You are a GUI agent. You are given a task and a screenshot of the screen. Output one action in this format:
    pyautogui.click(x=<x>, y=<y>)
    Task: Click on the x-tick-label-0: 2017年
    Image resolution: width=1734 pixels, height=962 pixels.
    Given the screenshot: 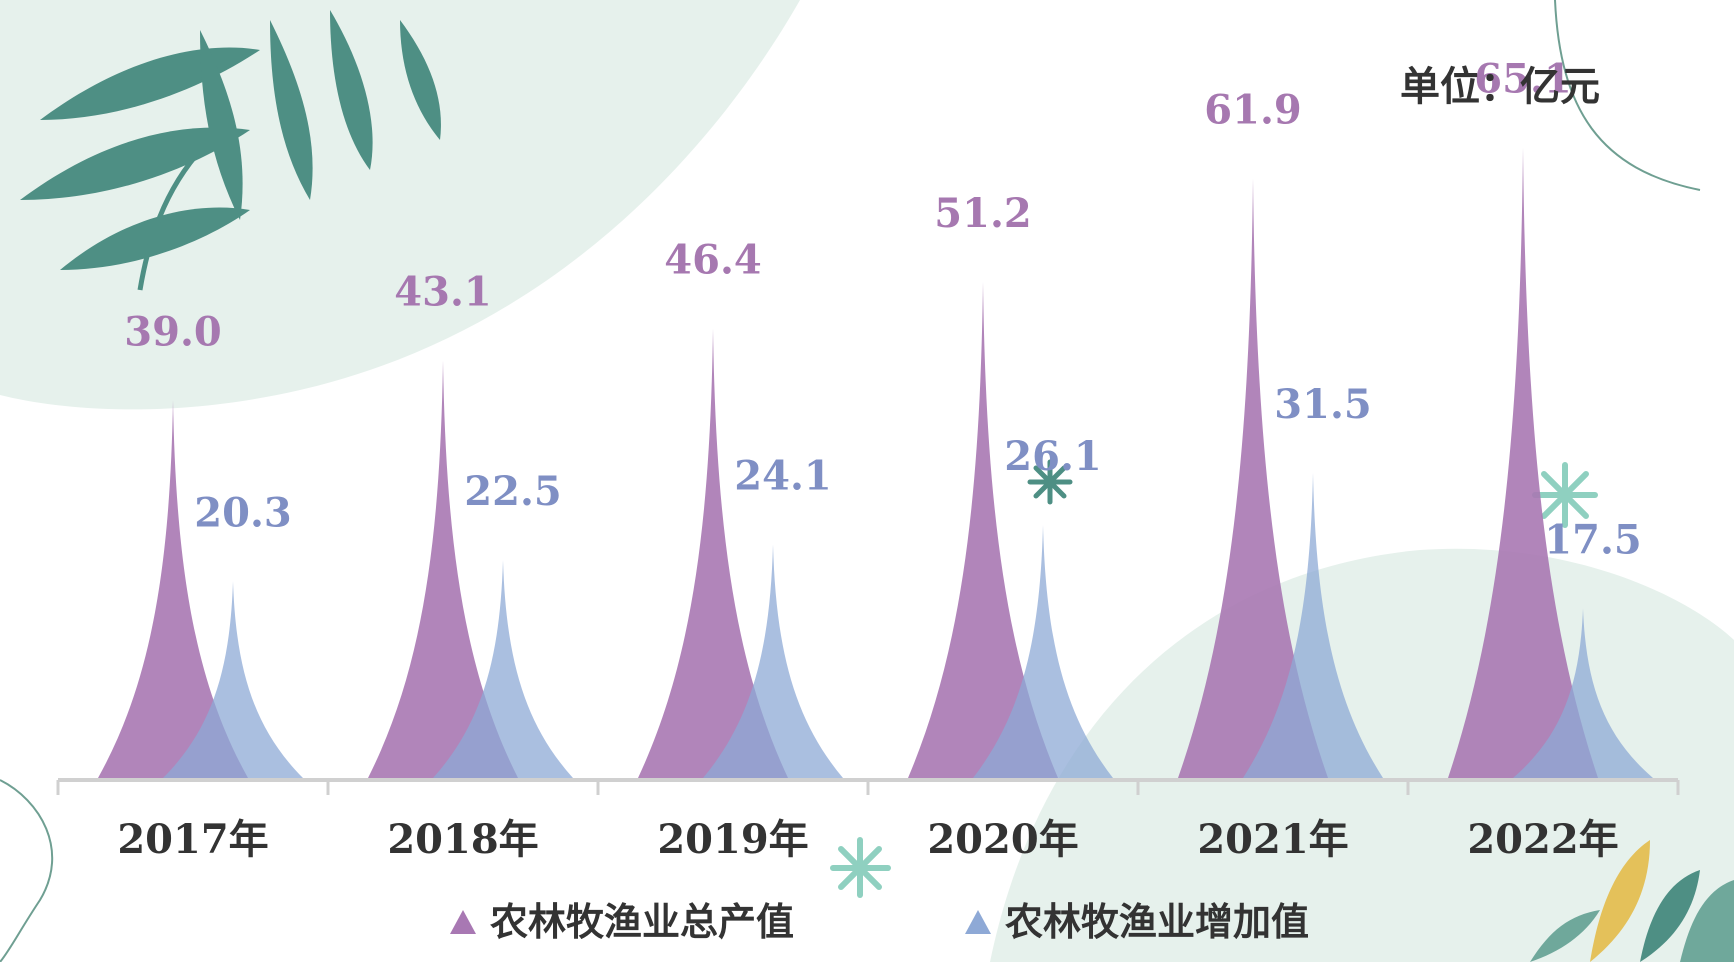 What is the action you would take?
    pyautogui.click(x=192, y=839)
    